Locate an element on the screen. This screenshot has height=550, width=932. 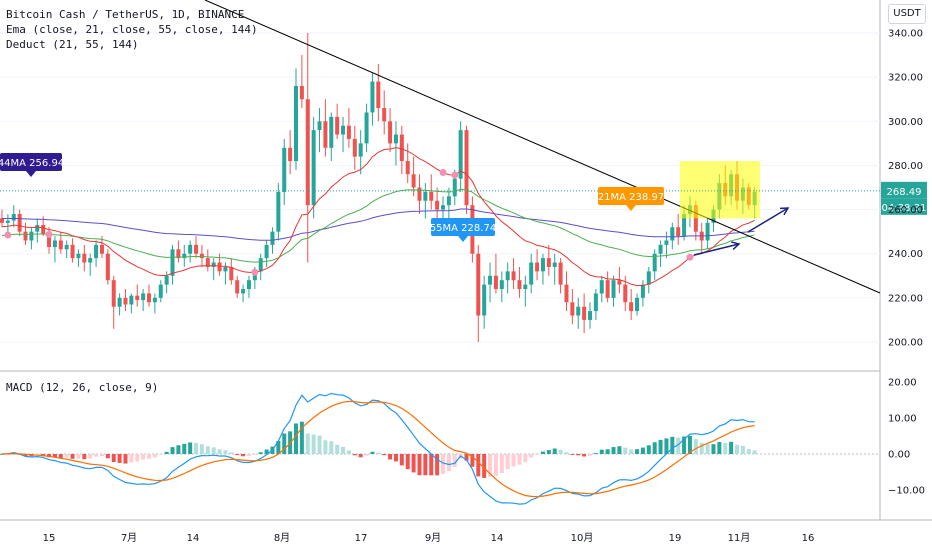
currency-button: USDT is located at coordinates (907, 14).